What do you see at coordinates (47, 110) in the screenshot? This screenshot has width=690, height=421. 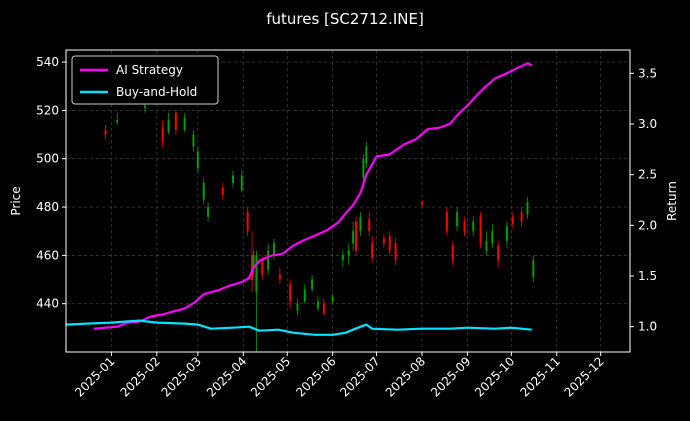 I see `y-left-tick-label: 520` at bounding box center [47, 110].